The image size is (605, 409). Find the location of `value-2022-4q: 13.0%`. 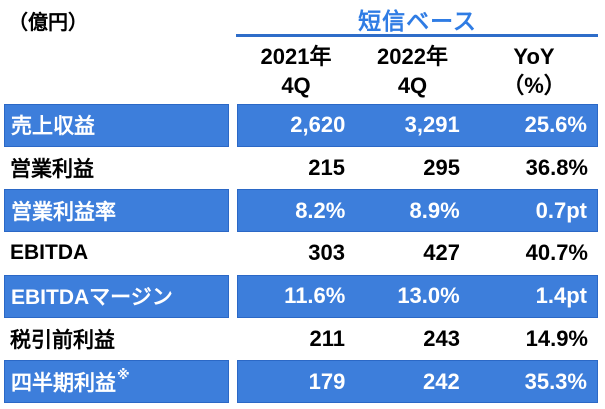

value-2022-4q: 13.0% is located at coordinates (428, 296).